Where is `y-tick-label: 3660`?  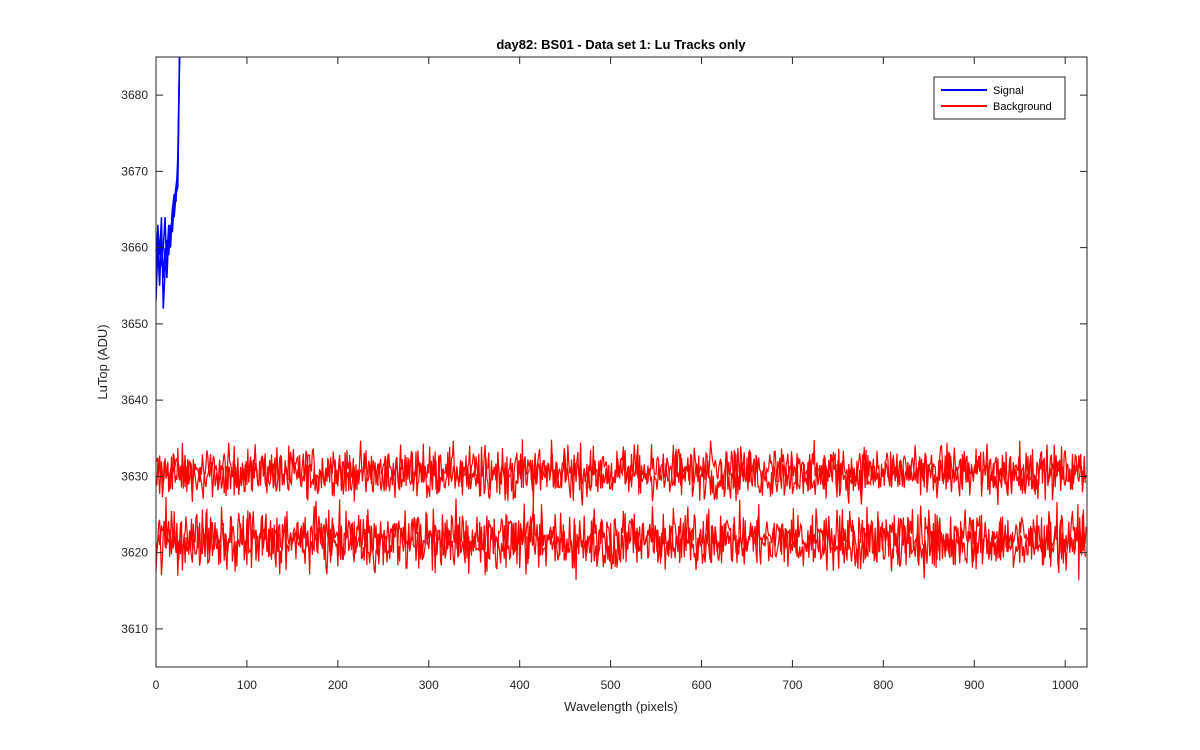
y-tick-label: 3660 is located at coordinates (134, 248).